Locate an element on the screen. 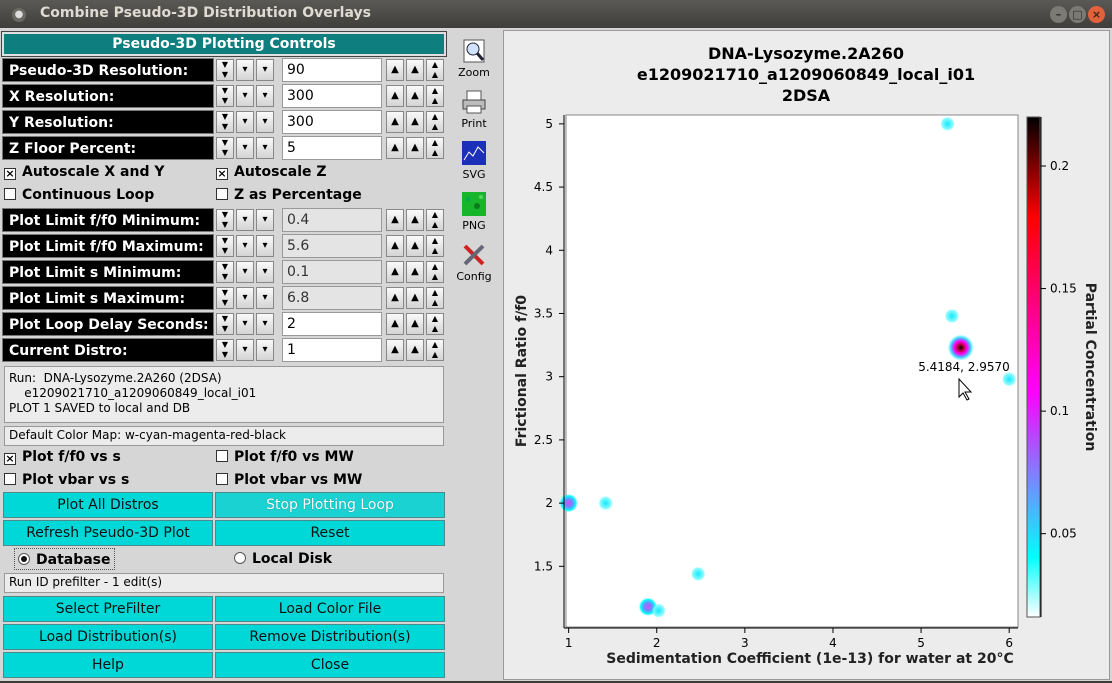  refresh-plot-button: Refresh Pseudo-3D Plot is located at coordinates (108, 533).